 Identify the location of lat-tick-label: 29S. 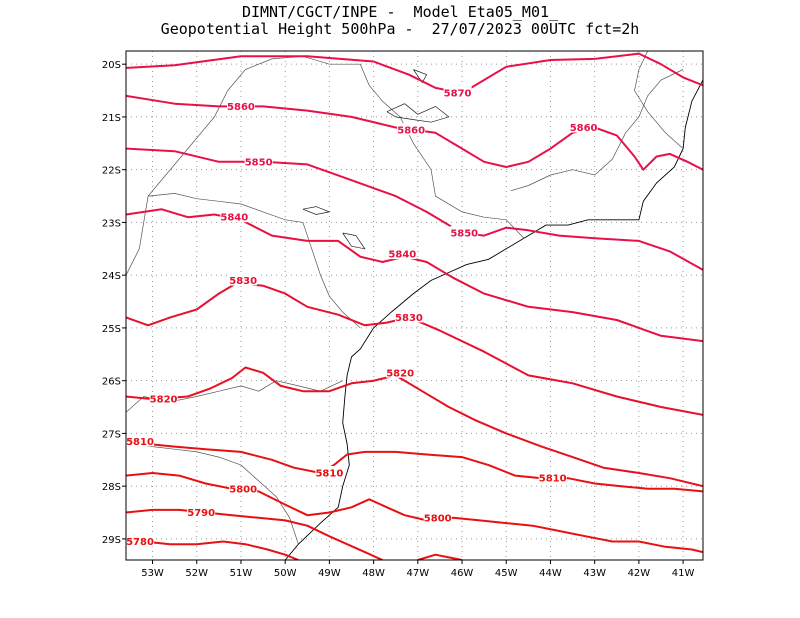
(111, 540).